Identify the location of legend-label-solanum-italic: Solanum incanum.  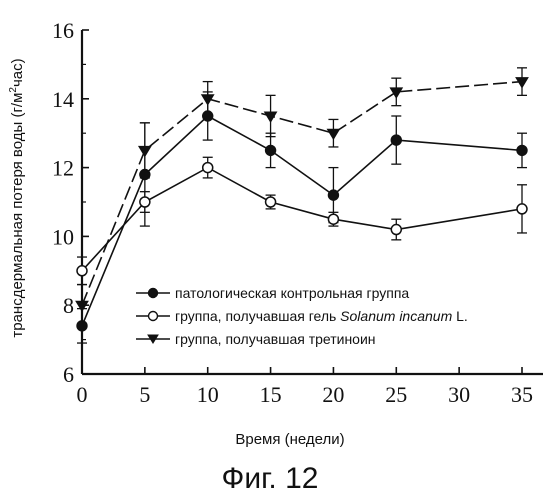
(396, 316).